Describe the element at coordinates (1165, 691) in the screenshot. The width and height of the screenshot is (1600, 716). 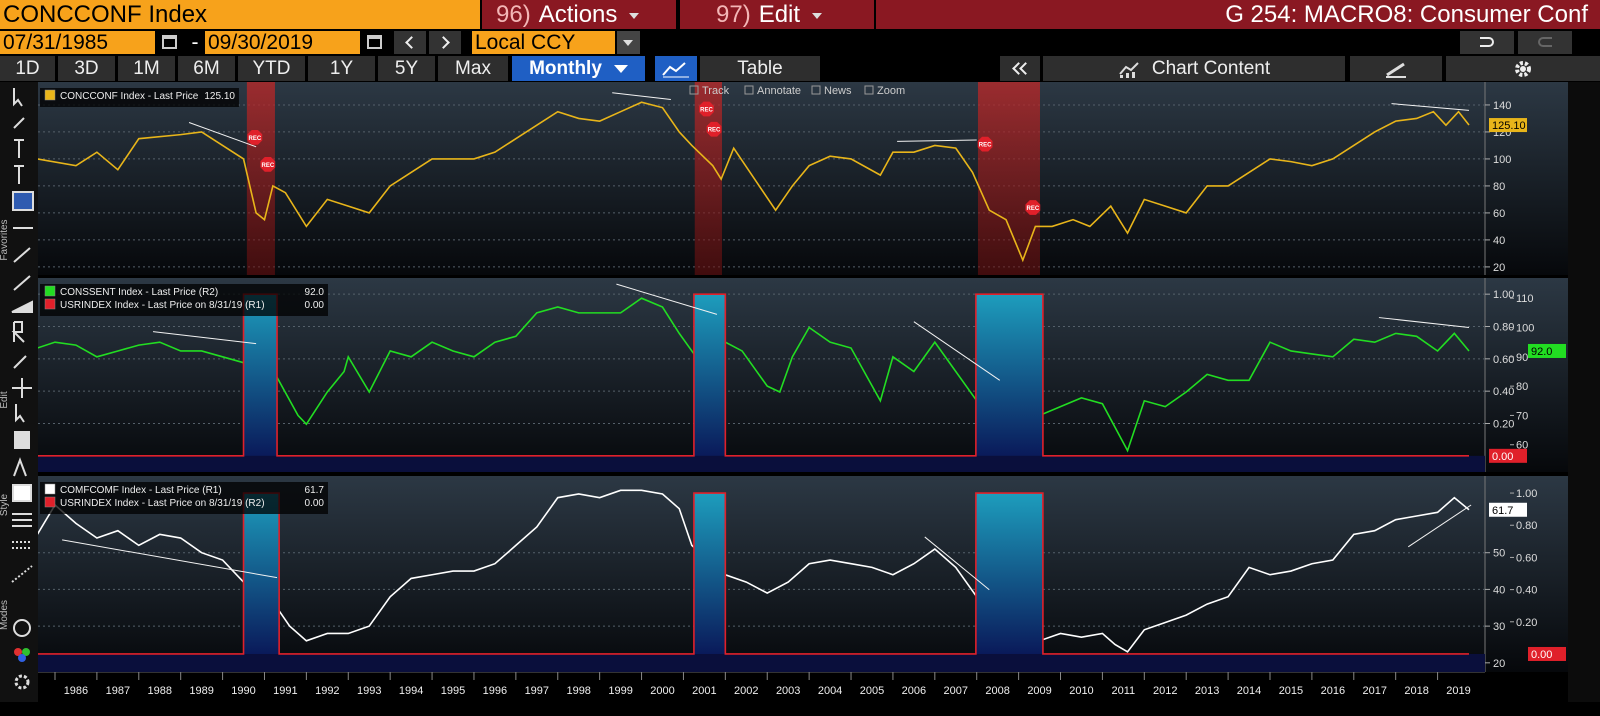
I see `x-tick-label: 2012` at that location.